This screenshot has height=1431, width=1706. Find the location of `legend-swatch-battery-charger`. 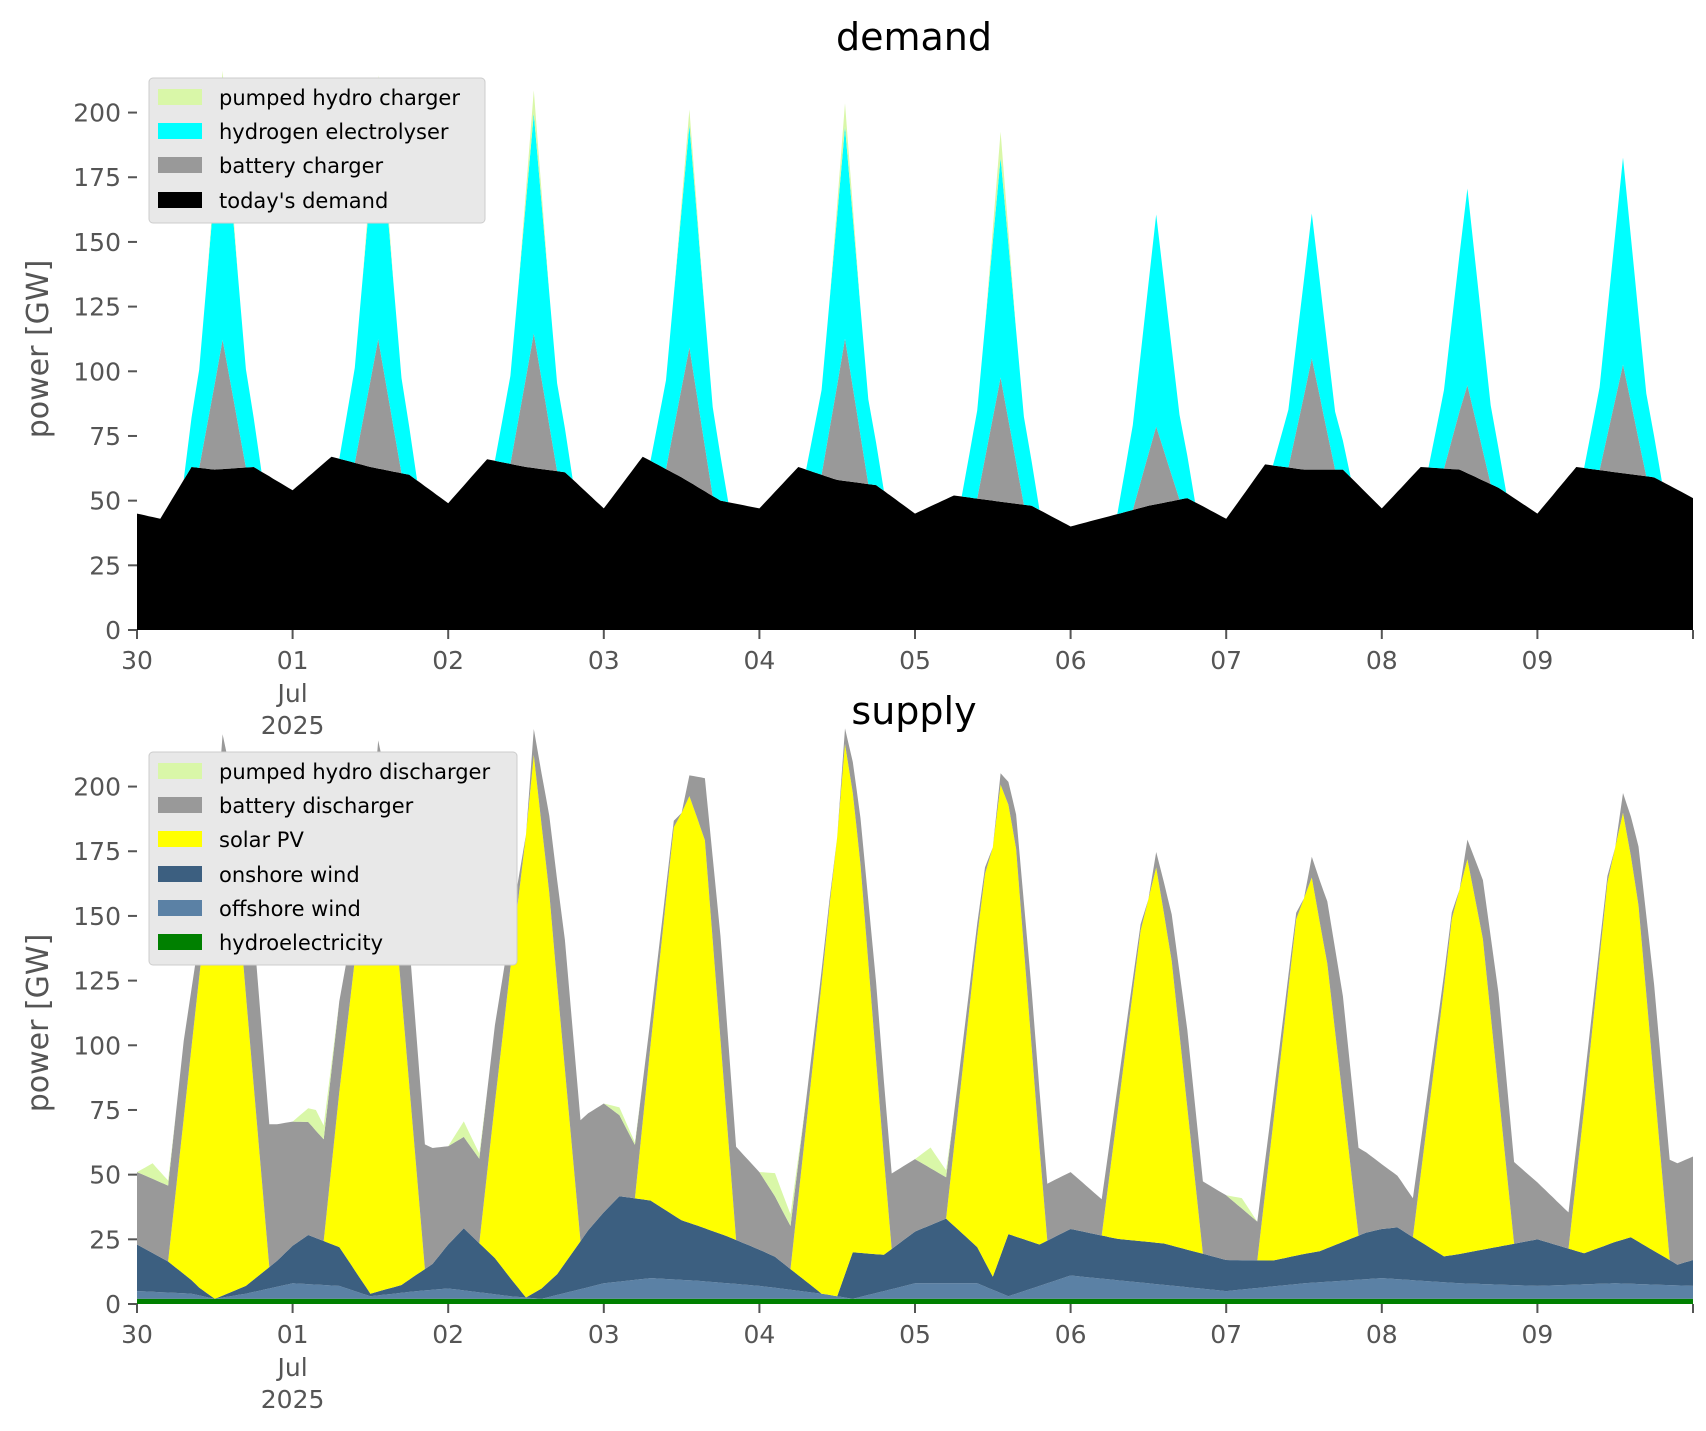

legend-swatch-battery-charger is located at coordinates (180, 165).